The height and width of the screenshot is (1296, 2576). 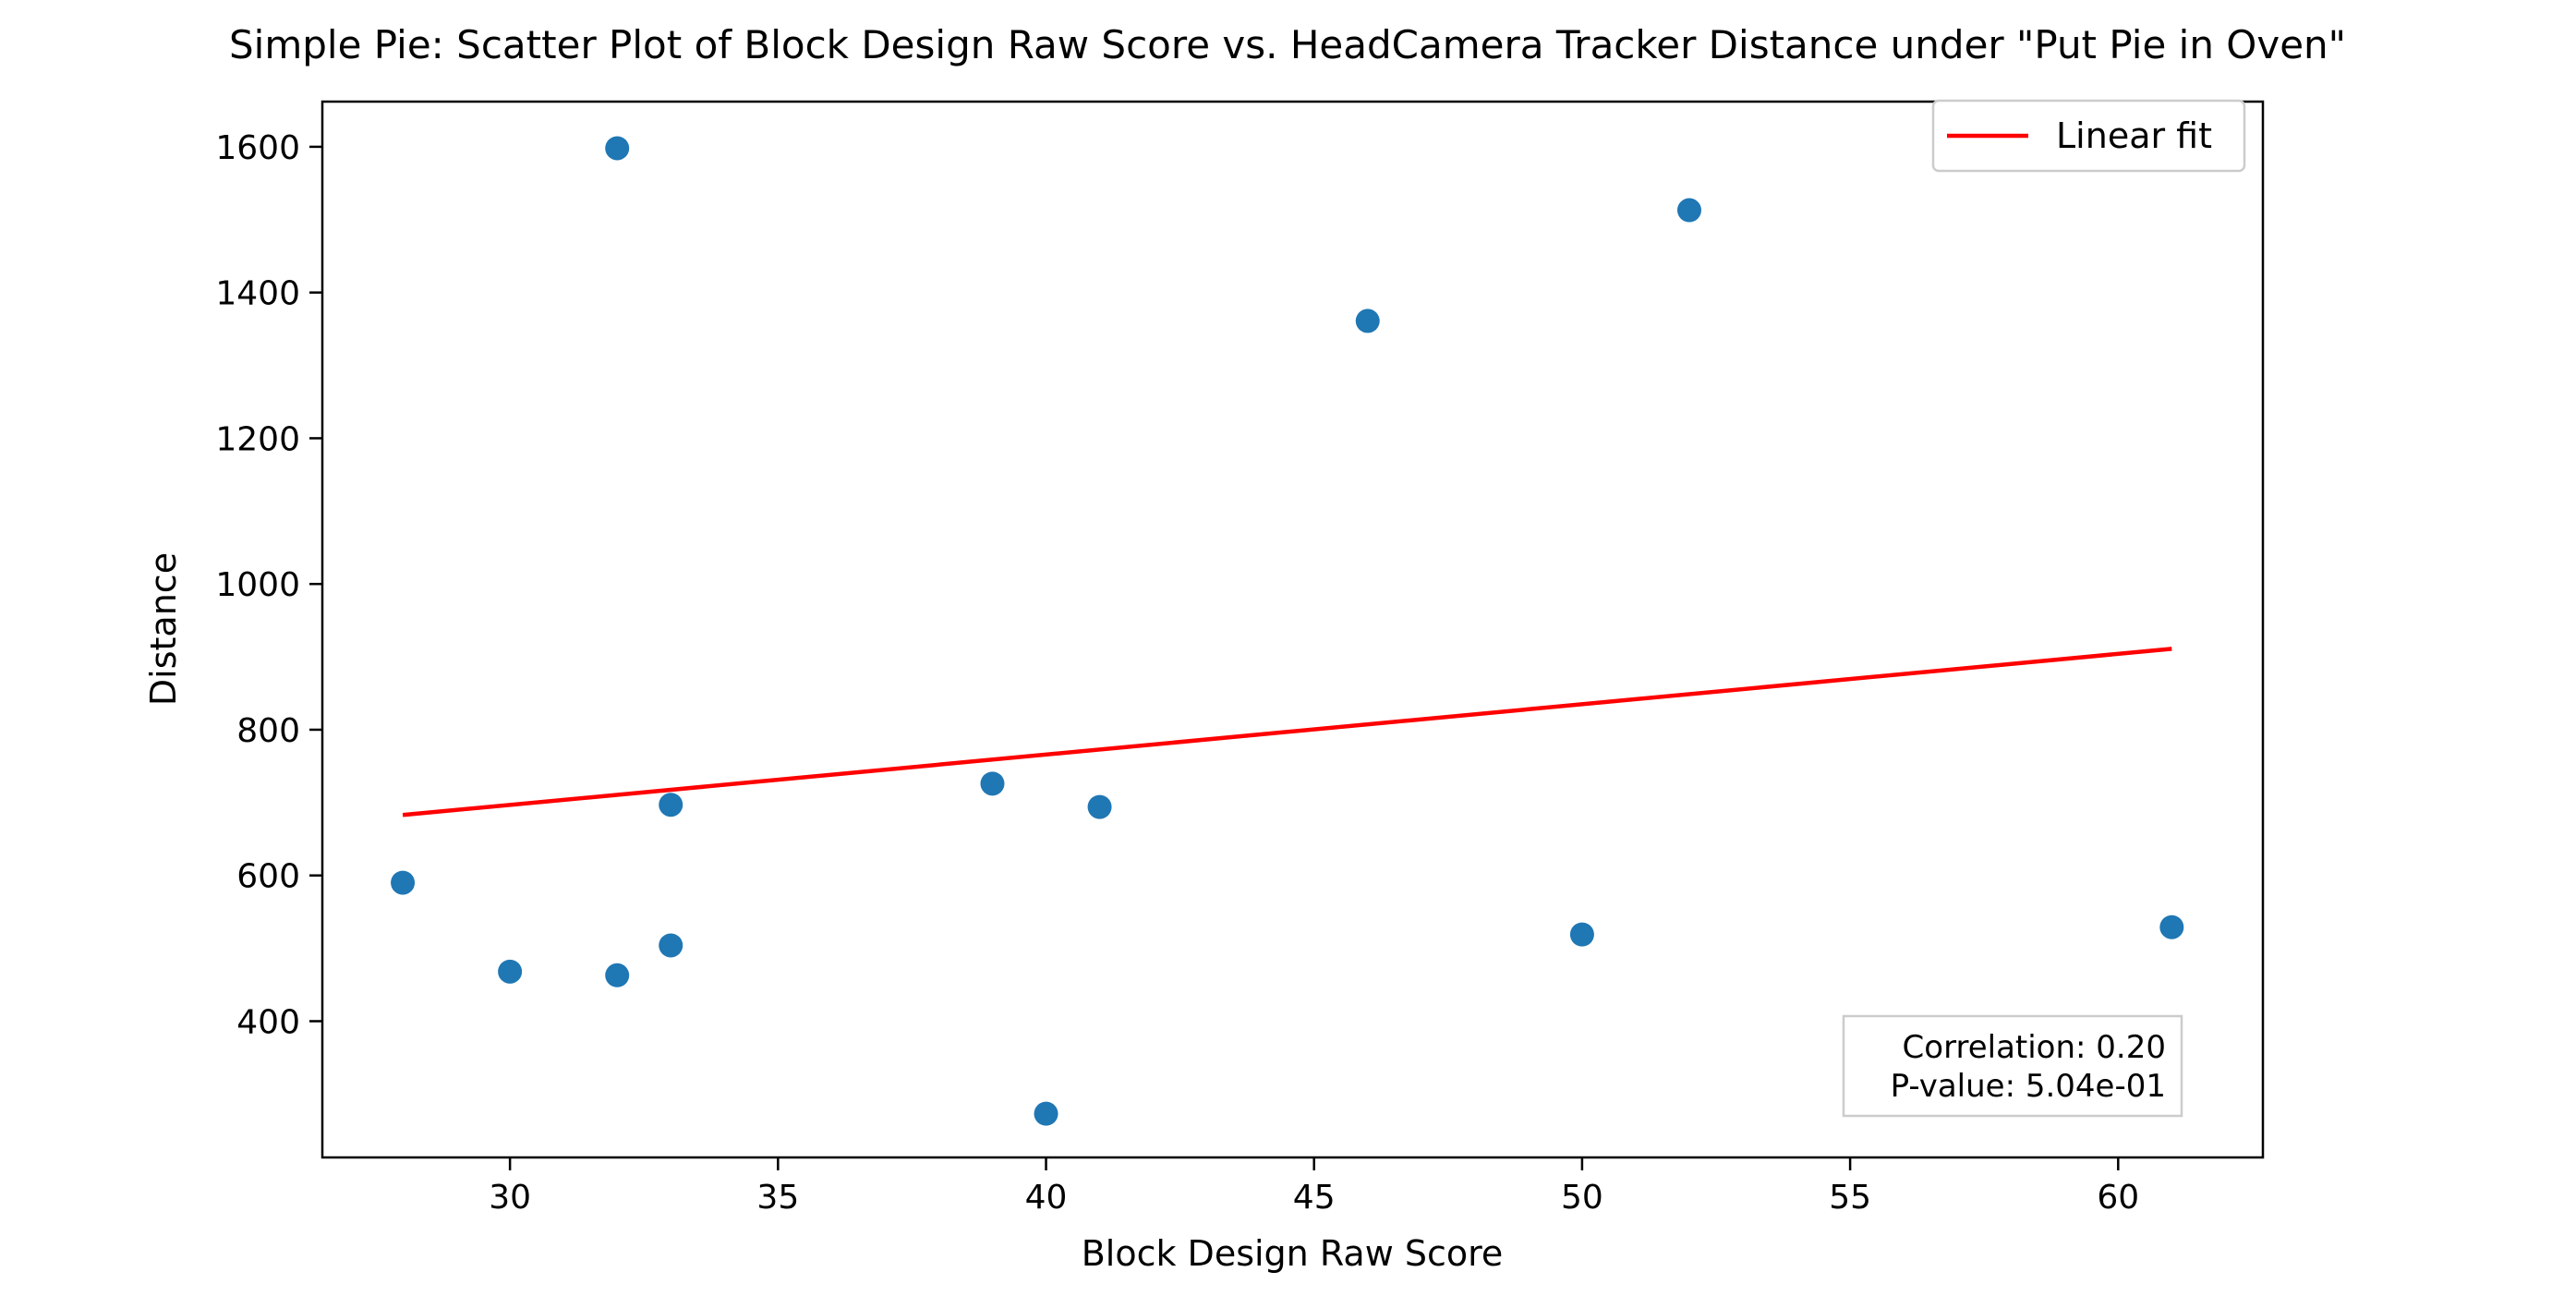 What do you see at coordinates (1046, 1198) in the screenshot?
I see `x-tick-label: 40` at bounding box center [1046, 1198].